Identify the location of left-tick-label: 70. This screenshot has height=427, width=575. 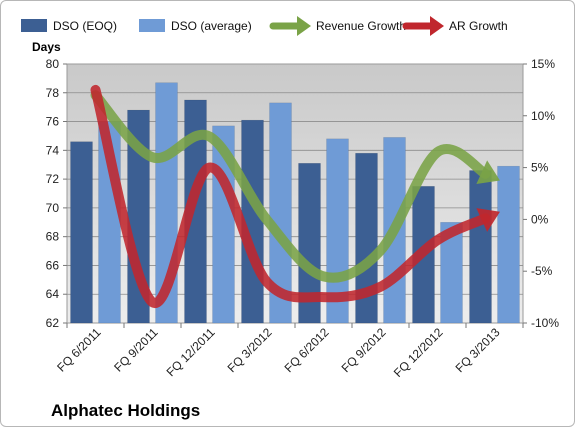
(53, 208).